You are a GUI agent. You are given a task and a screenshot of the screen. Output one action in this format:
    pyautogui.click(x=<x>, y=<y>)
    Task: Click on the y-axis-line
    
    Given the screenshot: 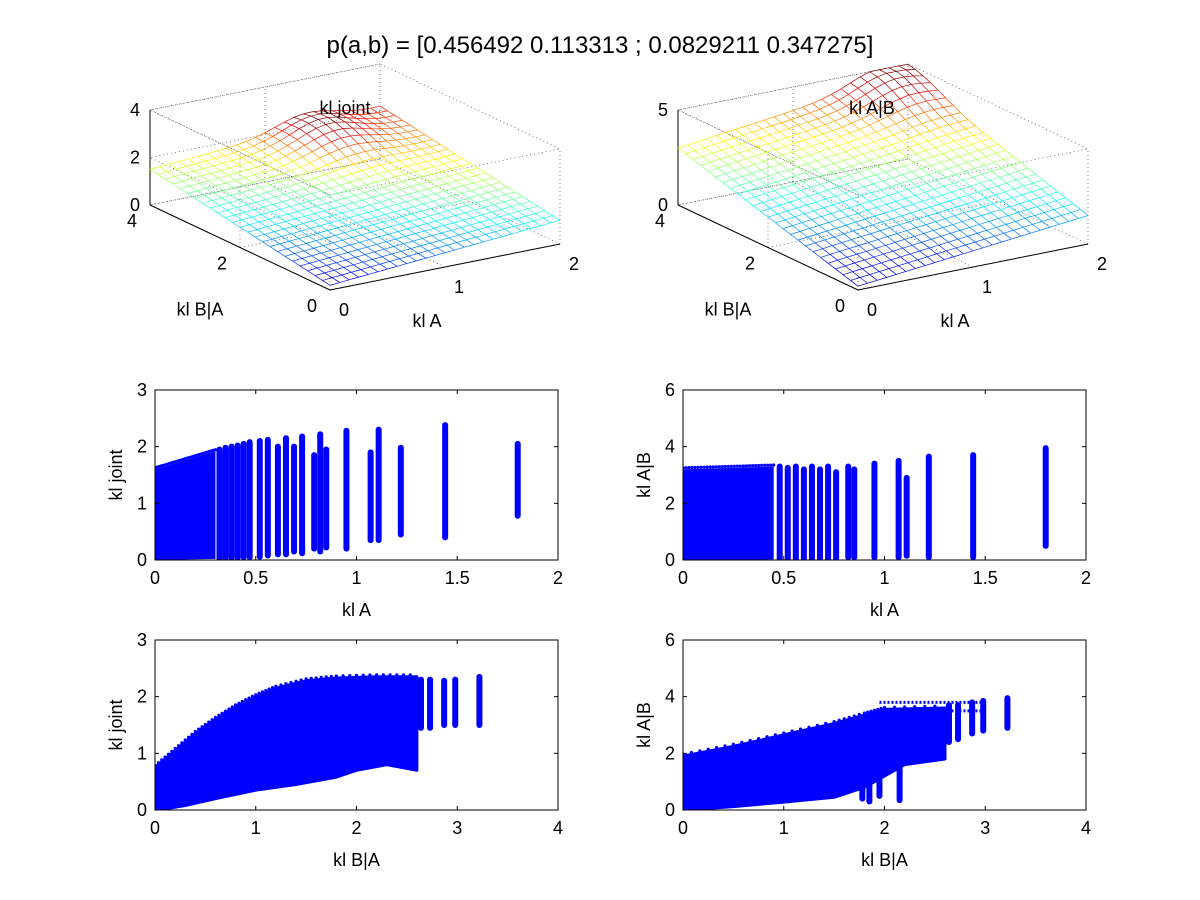 What is the action you would take?
    pyautogui.click(x=240, y=247)
    